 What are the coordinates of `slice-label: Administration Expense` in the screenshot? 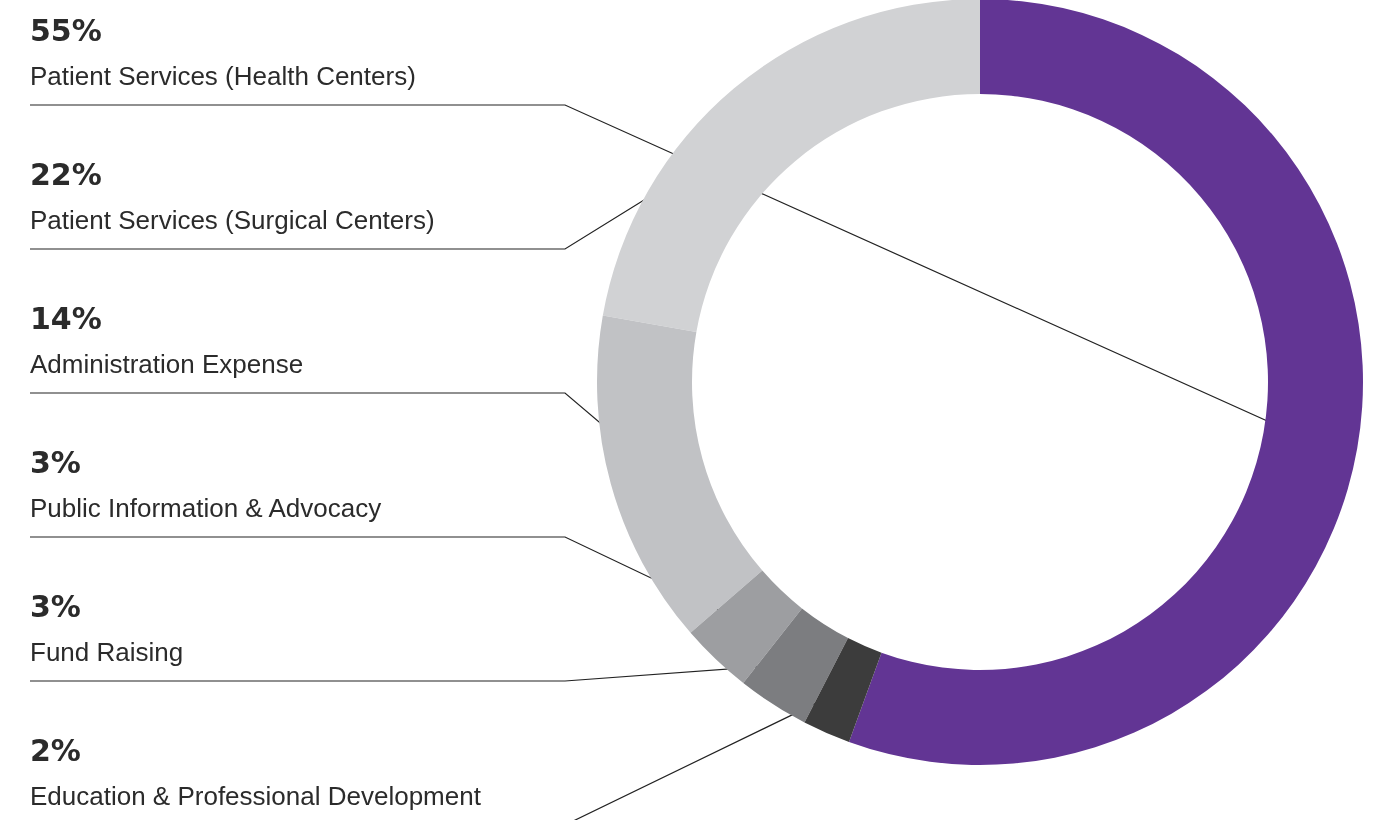 It's located at (167, 364).